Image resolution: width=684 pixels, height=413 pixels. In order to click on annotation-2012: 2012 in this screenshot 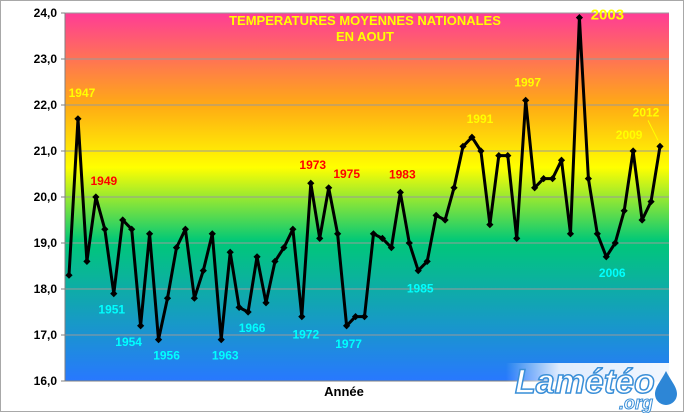, I will do `click(646, 112)`.